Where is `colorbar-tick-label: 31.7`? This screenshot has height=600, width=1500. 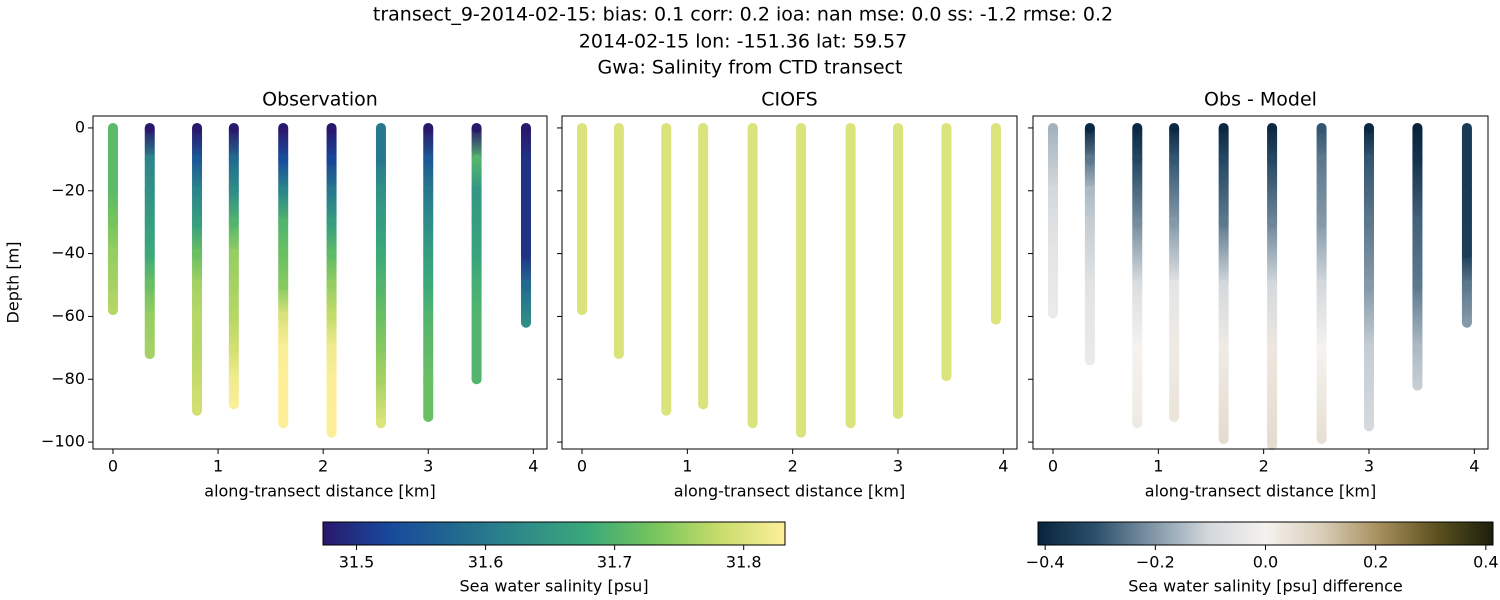 colorbar-tick-label: 31.7 is located at coordinates (615, 562).